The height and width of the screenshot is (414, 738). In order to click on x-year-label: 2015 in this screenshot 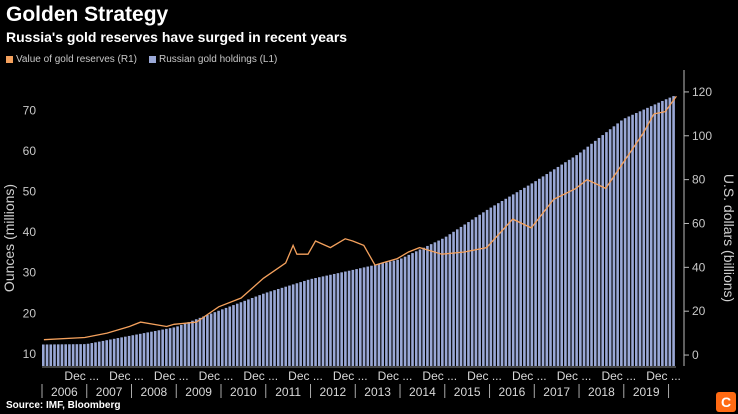, I will do `click(467, 392)`.